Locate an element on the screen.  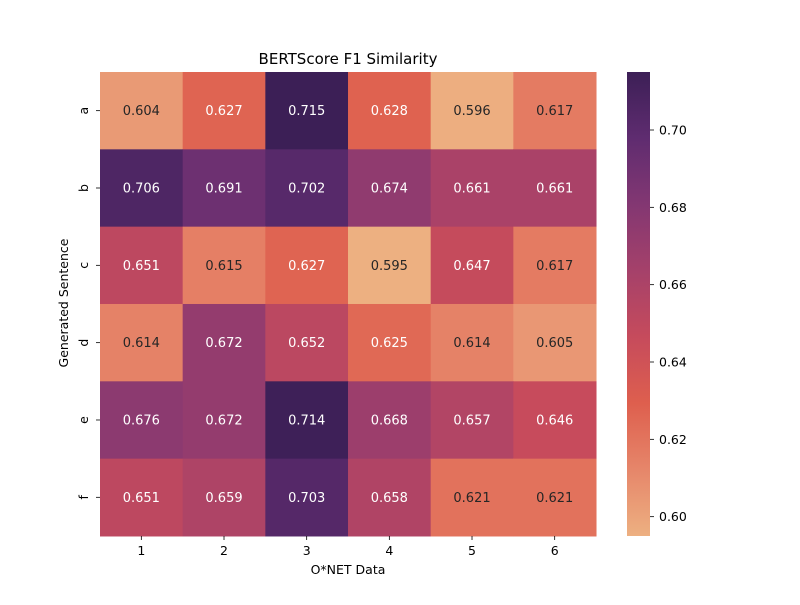
cell-value-label: 0.596 is located at coordinates (471, 111).